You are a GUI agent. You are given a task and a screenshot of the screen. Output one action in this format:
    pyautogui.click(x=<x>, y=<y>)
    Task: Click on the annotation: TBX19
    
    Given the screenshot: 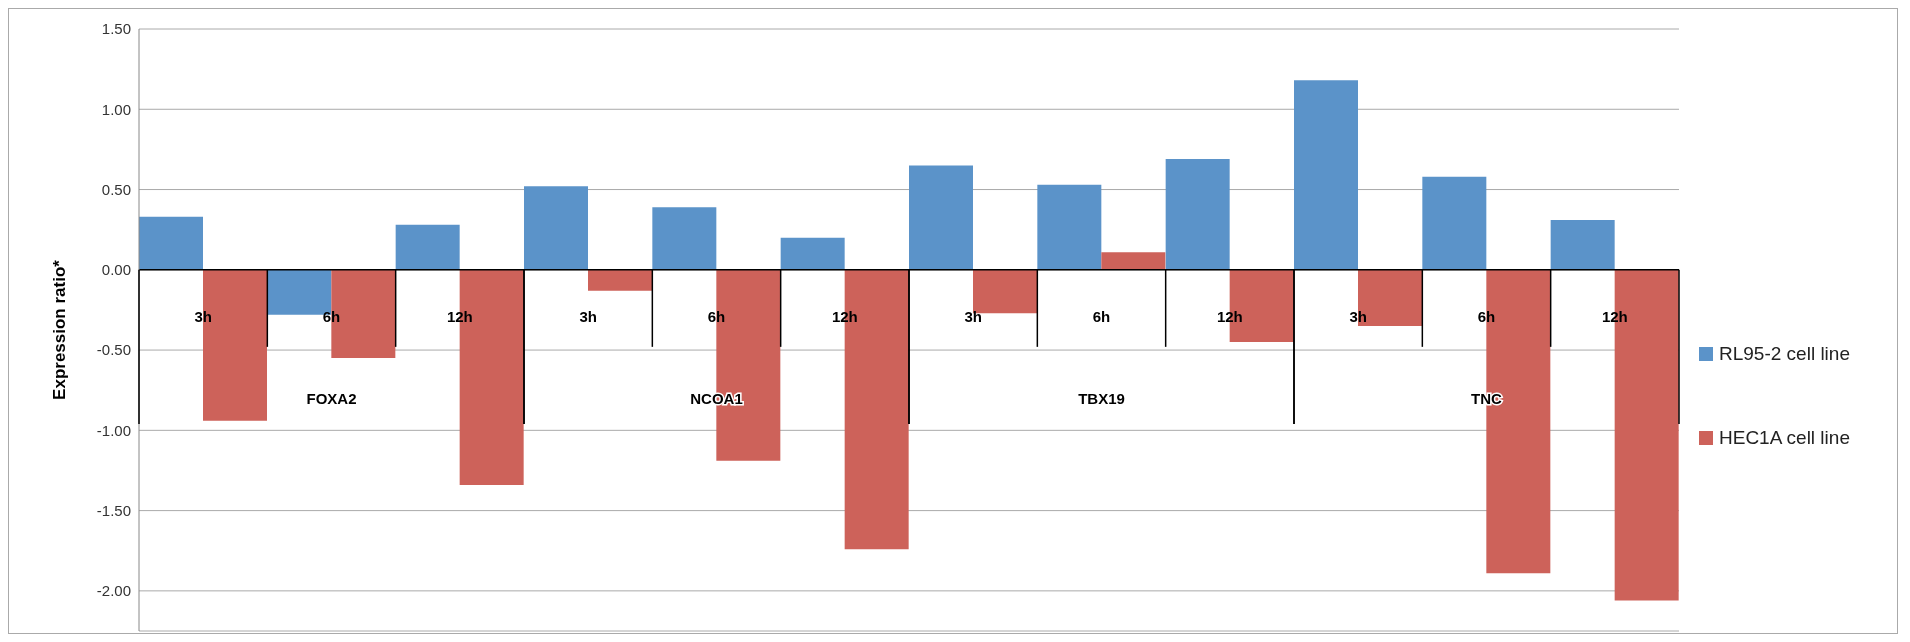 What is the action you would take?
    pyautogui.click(x=1101, y=398)
    